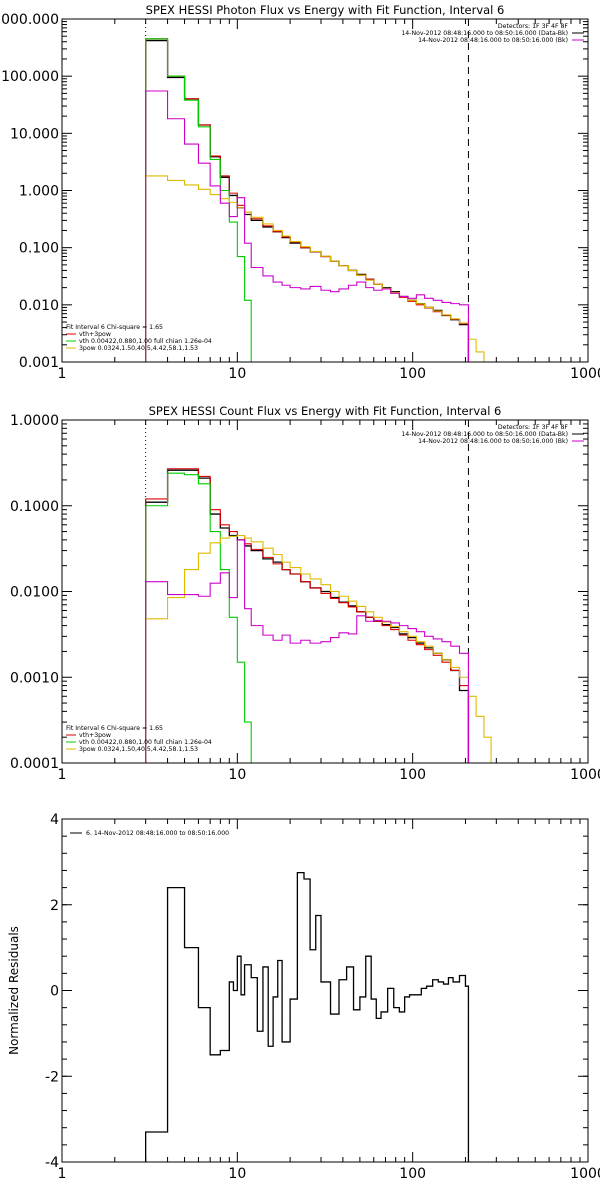 The width and height of the screenshot is (600, 1200). I want to click on y-tick-label: 0, so click(54, 992).